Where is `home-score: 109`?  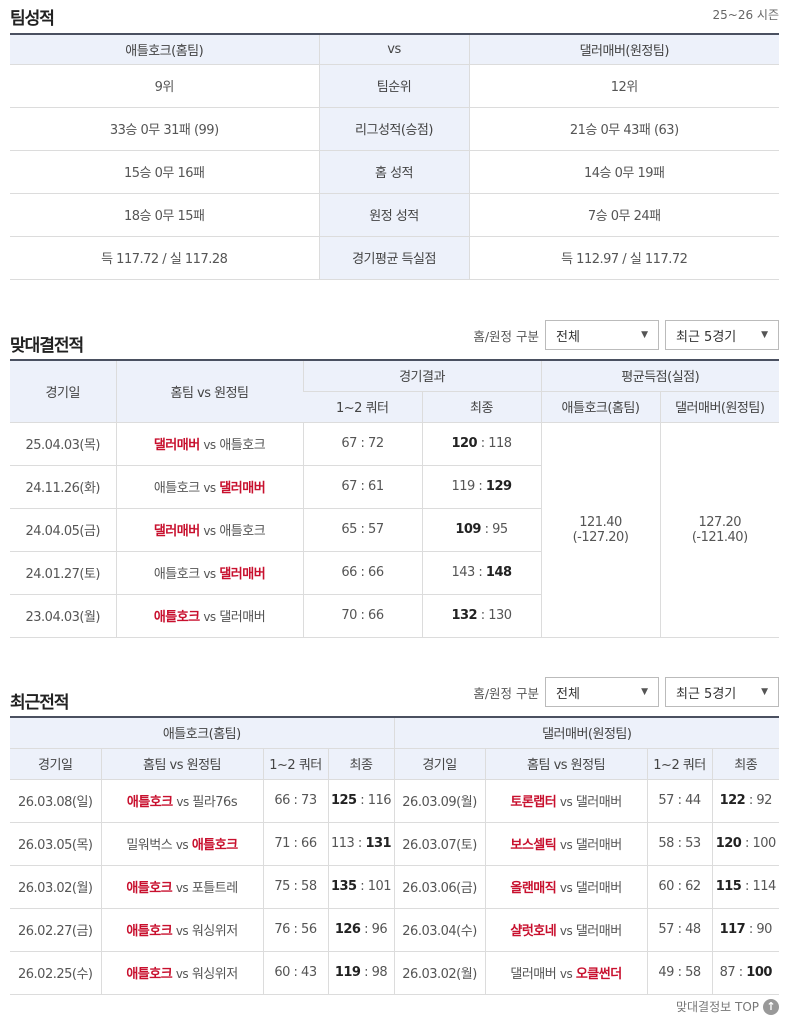
home-score: 109 is located at coordinates (468, 529).